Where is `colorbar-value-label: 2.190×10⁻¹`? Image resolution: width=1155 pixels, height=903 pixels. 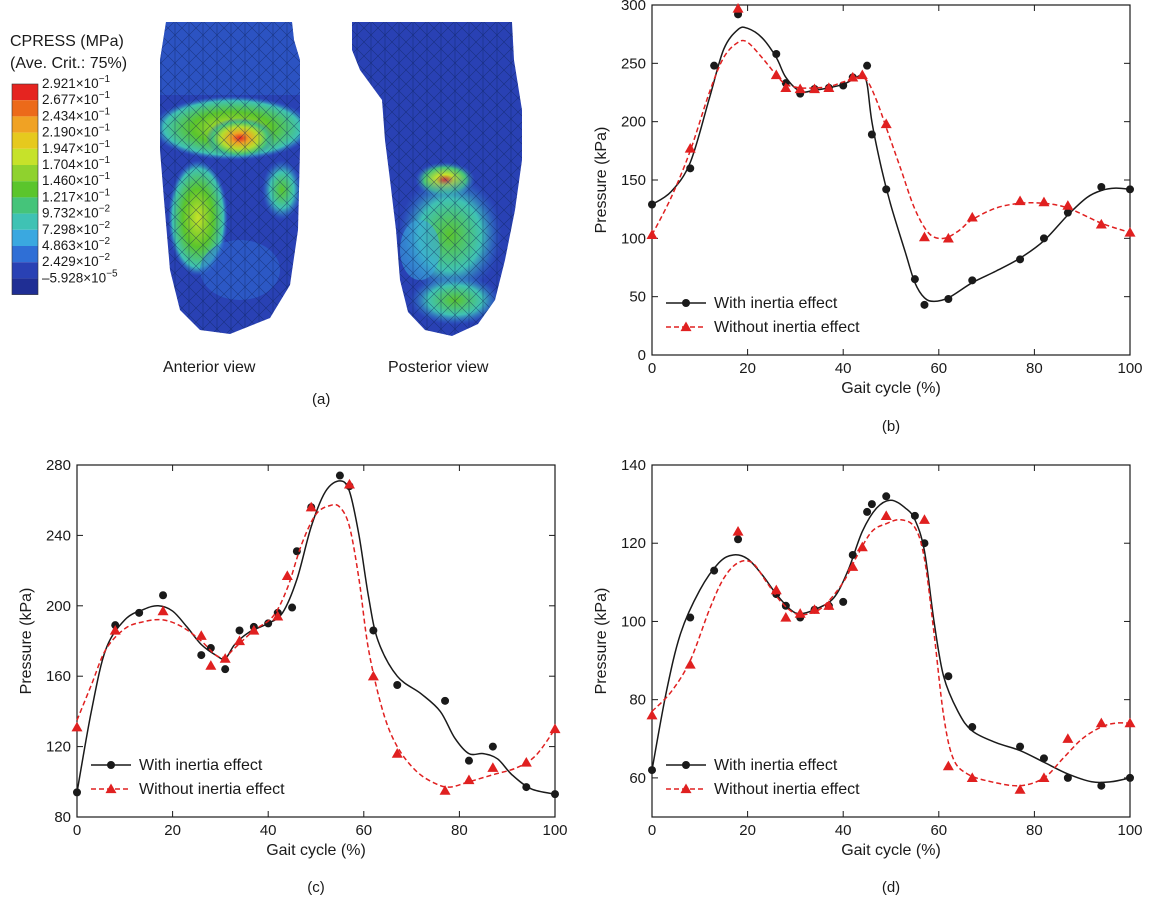 colorbar-value-label: 2.190×10⁻¹ is located at coordinates (76, 131).